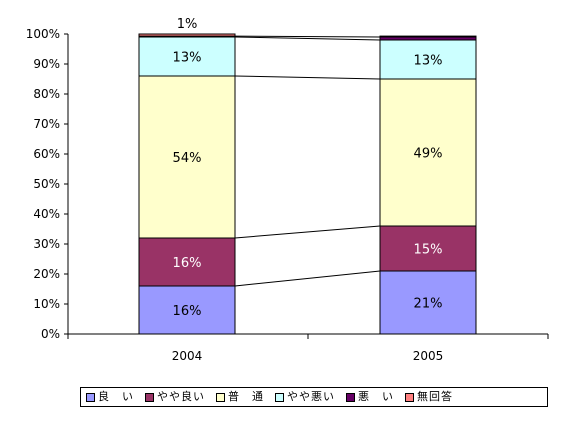  I want to click on y-axis: 0% 10% 20% 30% 40% 50% 60% 70% 80% 90% 100%, so click(47, 184).